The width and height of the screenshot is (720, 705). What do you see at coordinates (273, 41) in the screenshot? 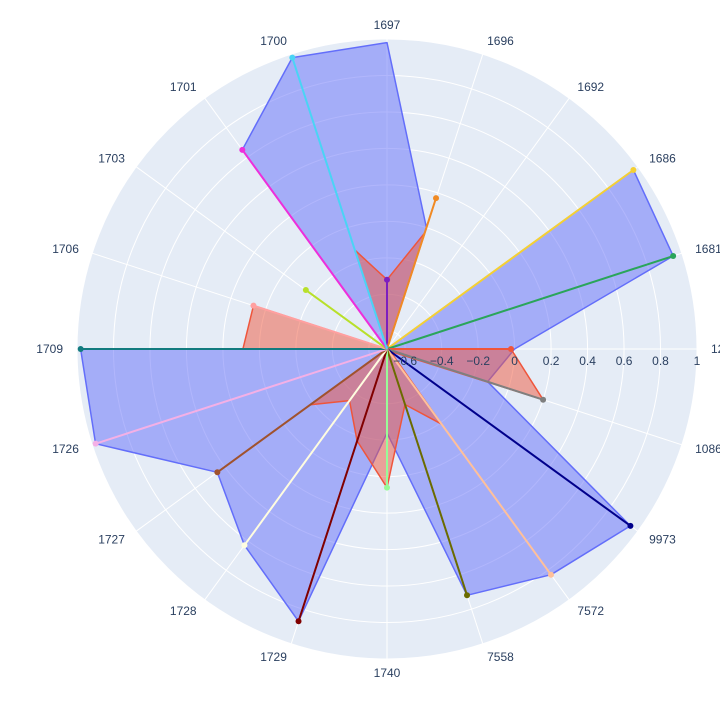
I see `category-label-1700: 1700` at bounding box center [273, 41].